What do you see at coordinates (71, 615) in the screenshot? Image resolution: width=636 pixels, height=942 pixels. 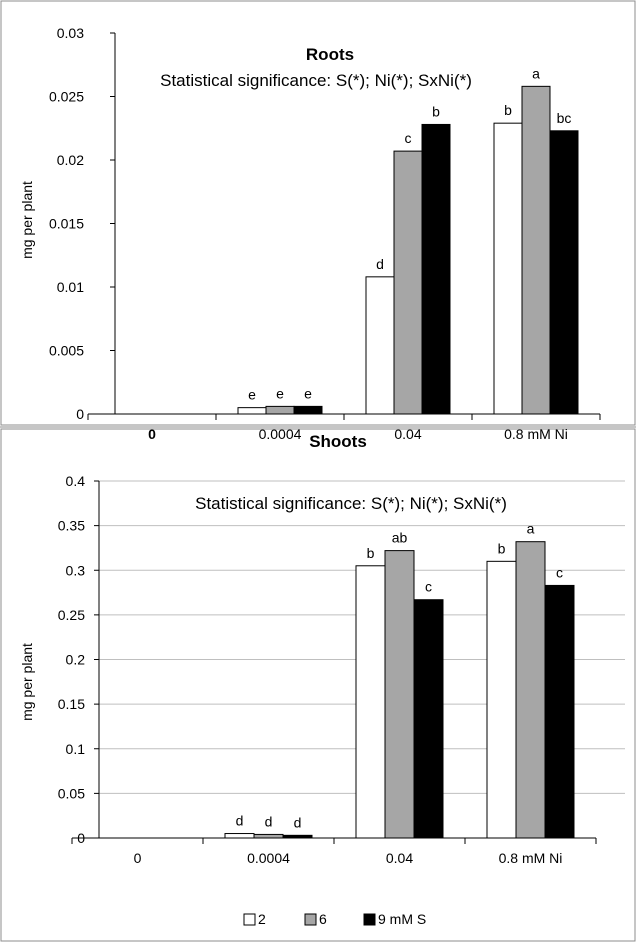 I see `y-tick-label: 0.25` at bounding box center [71, 615].